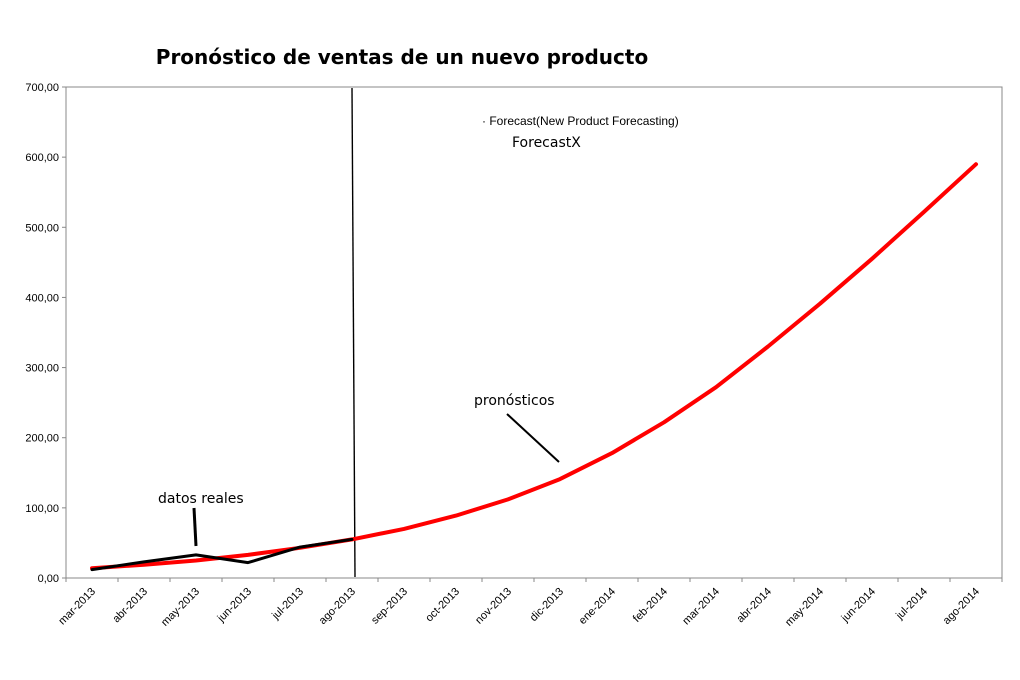  Describe the element at coordinates (180, 607) in the screenshot. I see `x-tick-label: may-2013` at that location.